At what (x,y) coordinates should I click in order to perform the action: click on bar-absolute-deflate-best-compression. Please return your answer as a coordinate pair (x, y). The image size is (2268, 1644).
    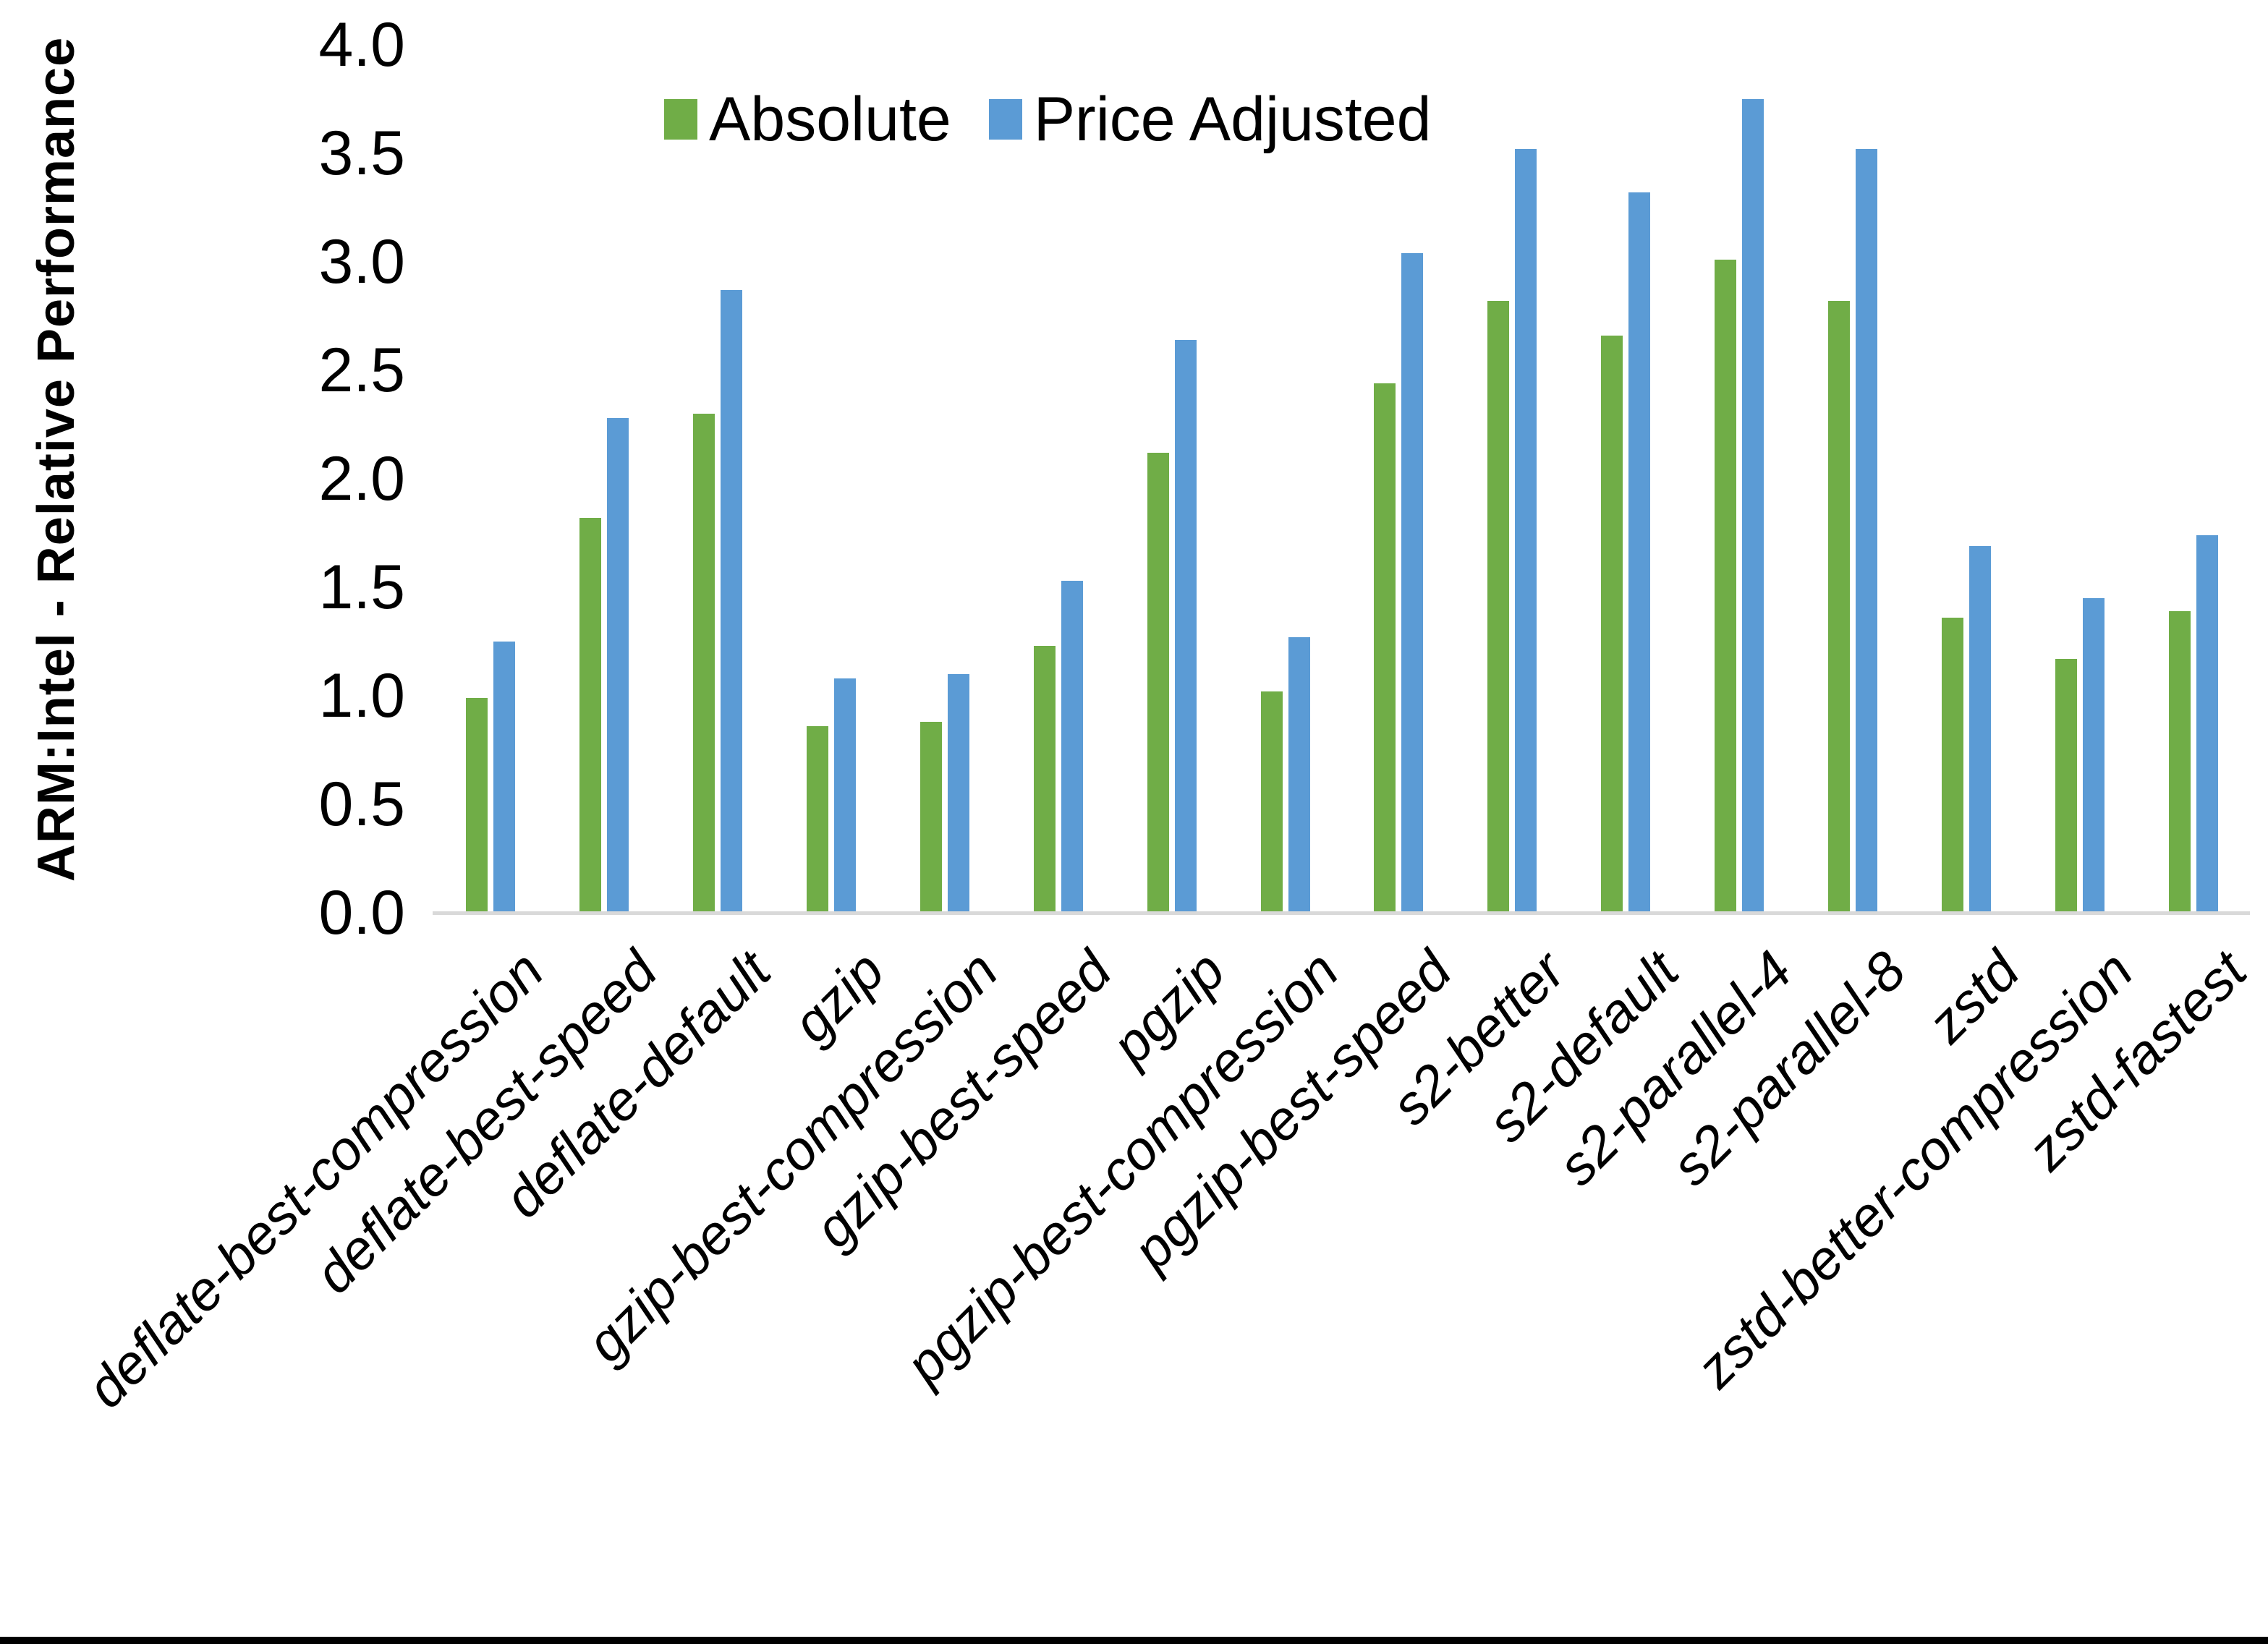
    Looking at the image, I should click on (477, 805).